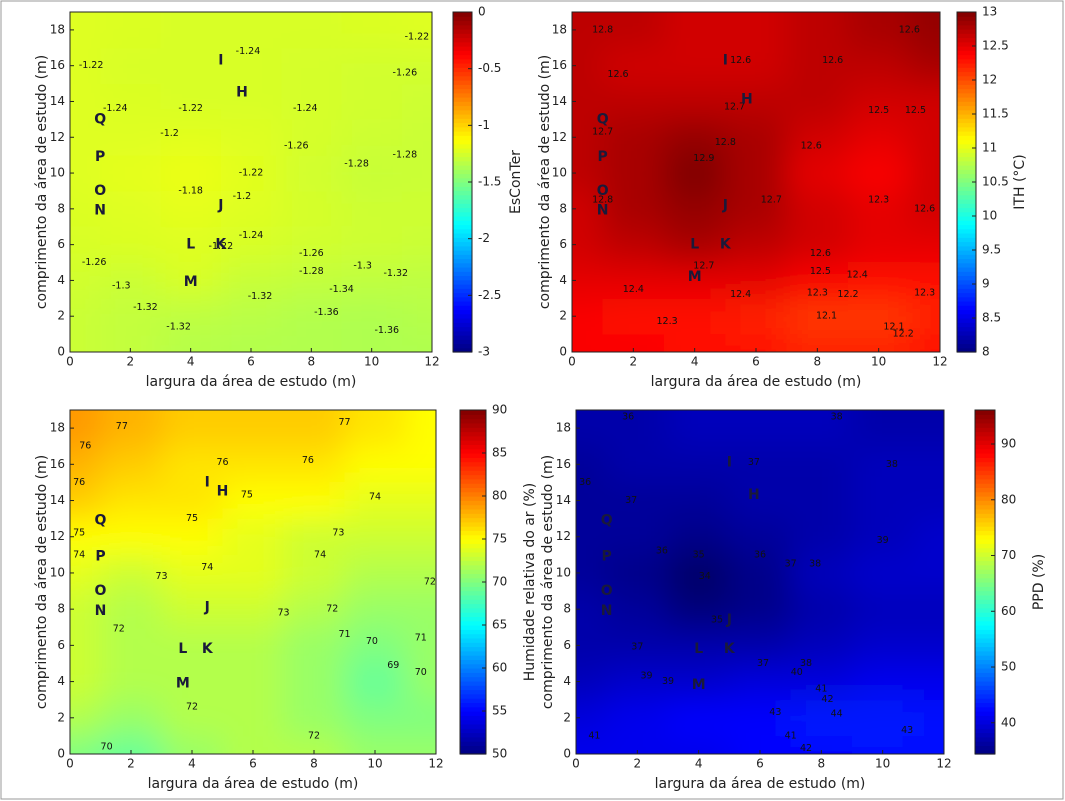 The image size is (1065, 801). Describe the element at coordinates (717, 620) in the screenshot. I see `contour-label: 35` at that location.